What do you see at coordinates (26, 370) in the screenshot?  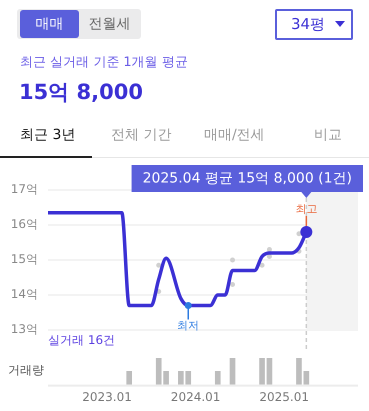 I see `y-axis-title: 거래량` at bounding box center [26, 370].